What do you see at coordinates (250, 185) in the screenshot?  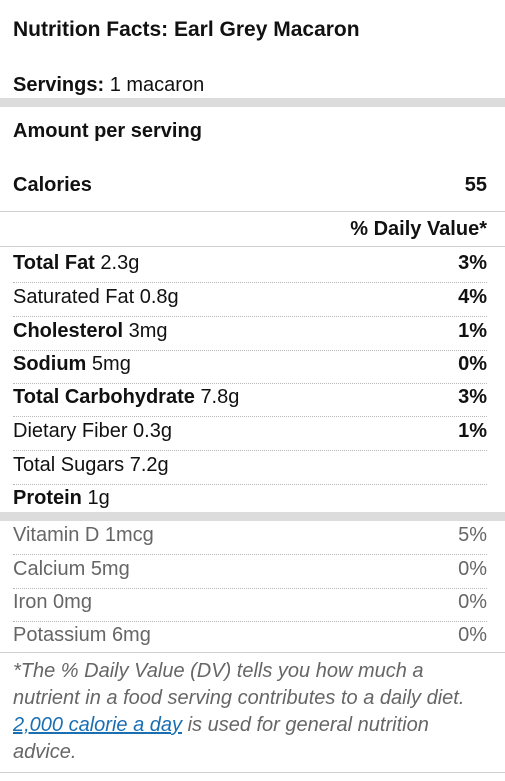 I see `calories-row: Calories 55` at bounding box center [250, 185].